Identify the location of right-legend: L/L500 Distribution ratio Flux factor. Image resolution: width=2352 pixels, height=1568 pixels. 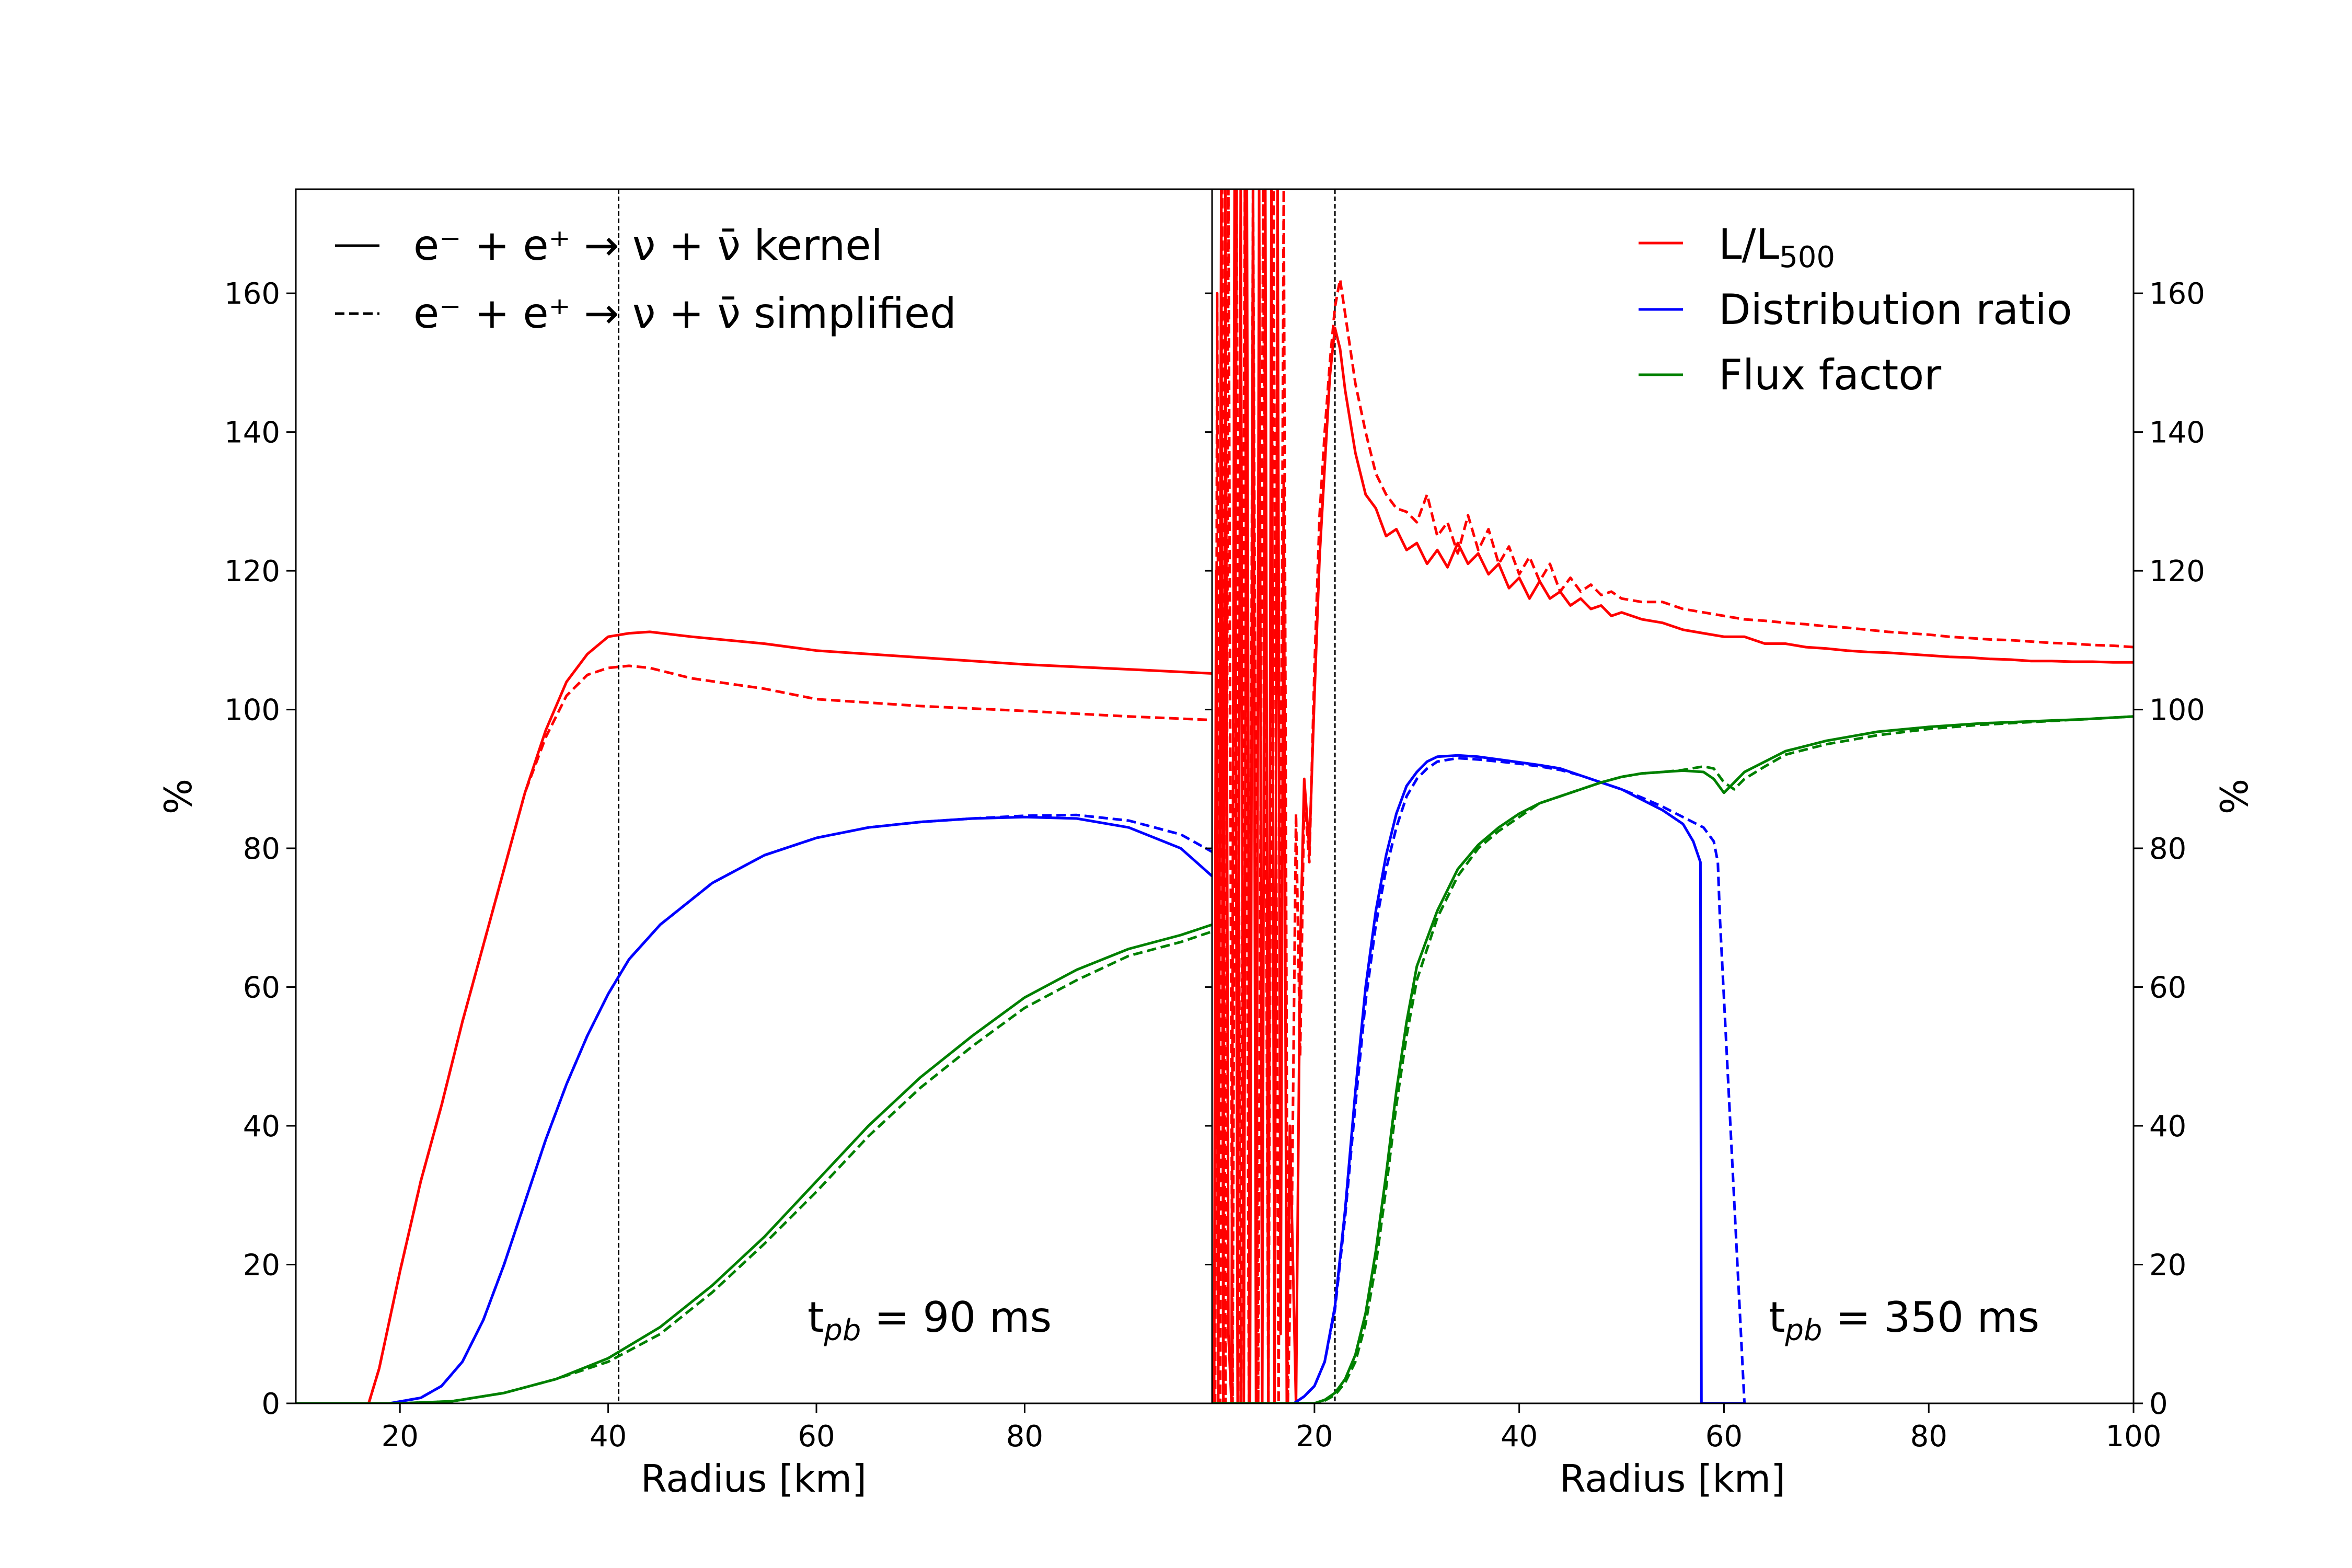
(1855, 309).